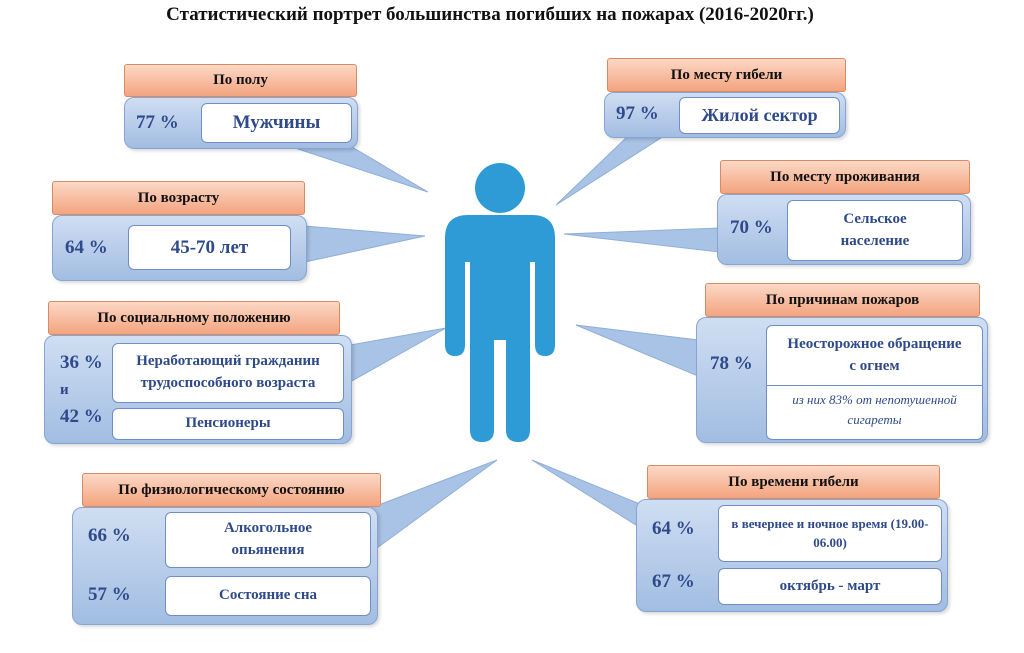 This screenshot has height=653, width=1024. I want to click on panel-header: По физиологическому состоянию, so click(231, 490).